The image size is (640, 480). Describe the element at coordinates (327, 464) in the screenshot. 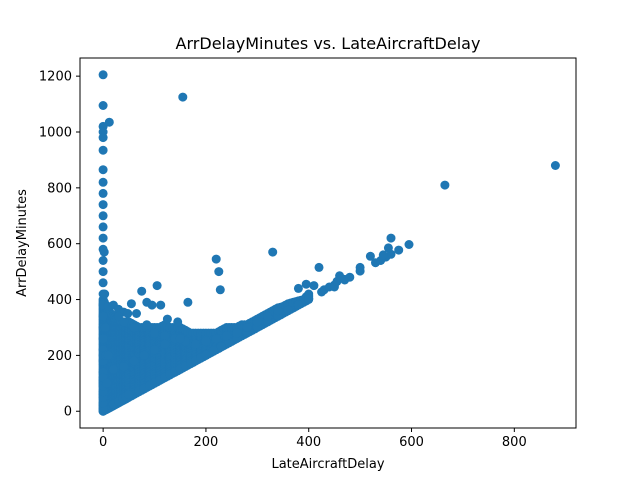

I see `x-axis-title: LateAircraftDelay` at that location.